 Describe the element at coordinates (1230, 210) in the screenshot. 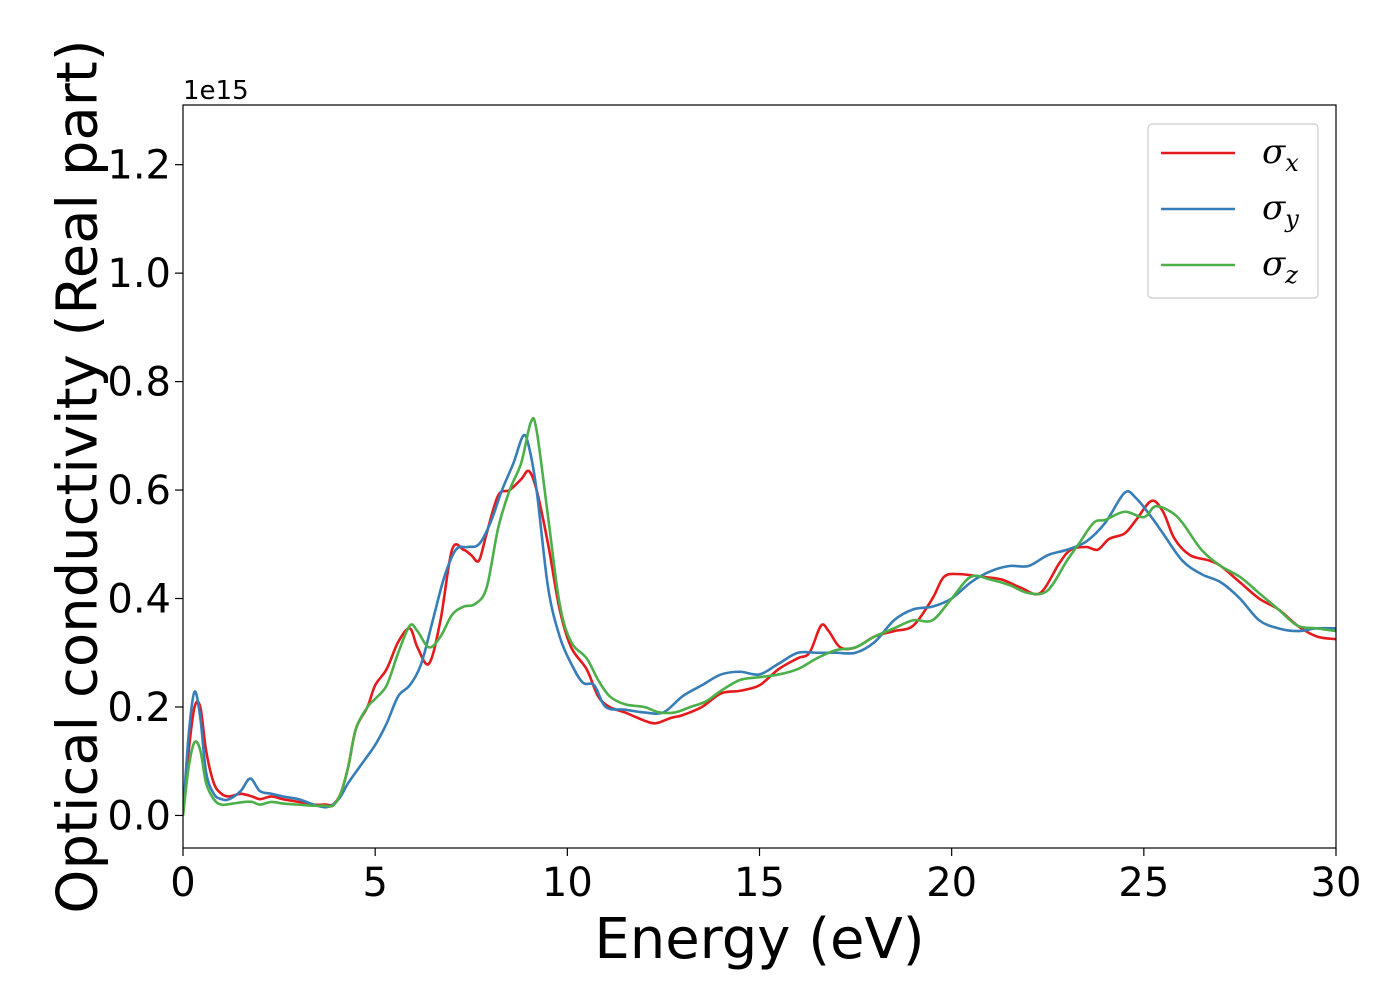

I see `legend-item-y: σy` at that location.